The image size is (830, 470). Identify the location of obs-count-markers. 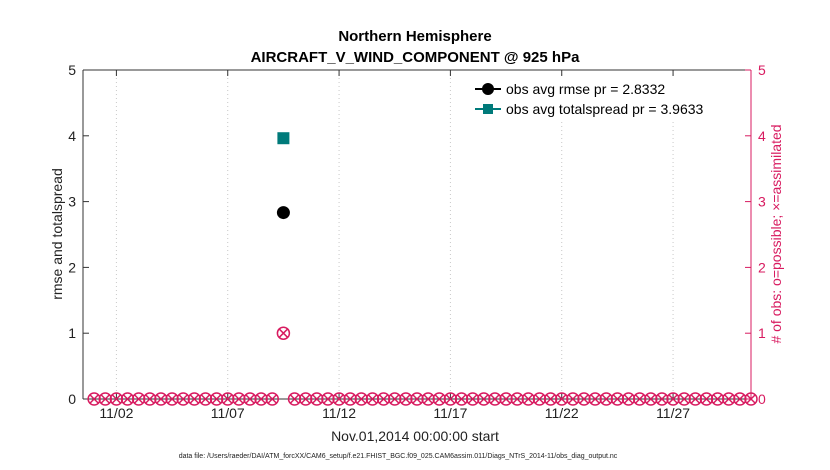
(422, 366).